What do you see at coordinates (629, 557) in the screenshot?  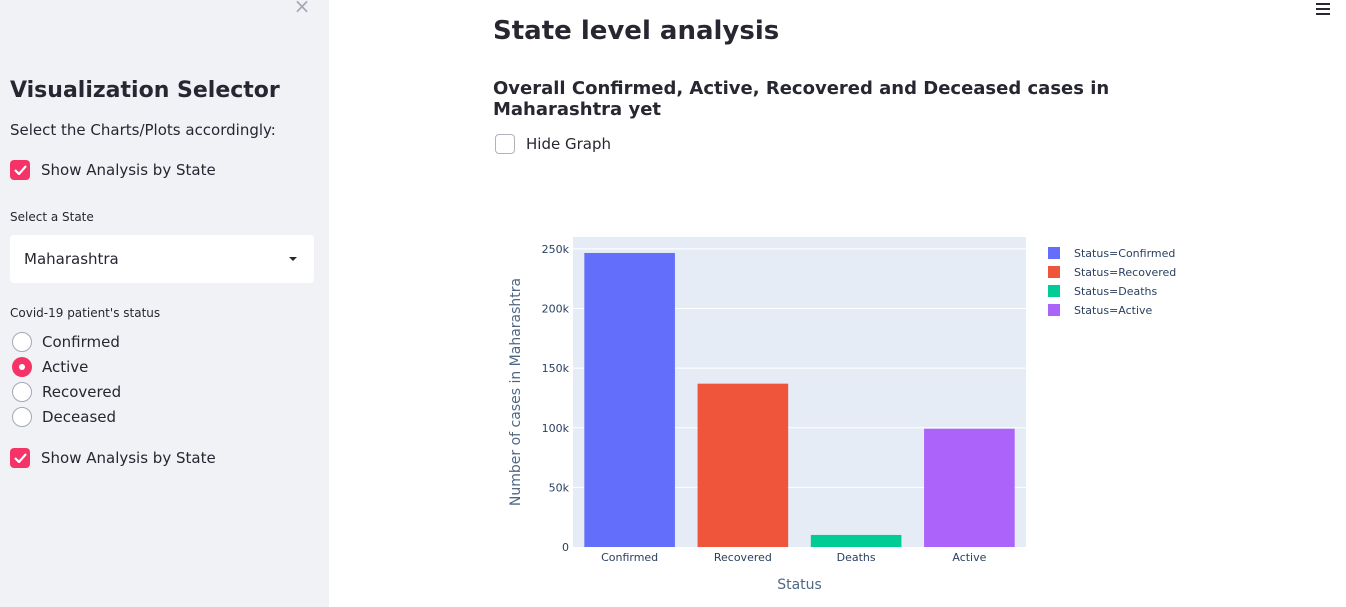 I see `x-tick-label: Confirmed` at bounding box center [629, 557].